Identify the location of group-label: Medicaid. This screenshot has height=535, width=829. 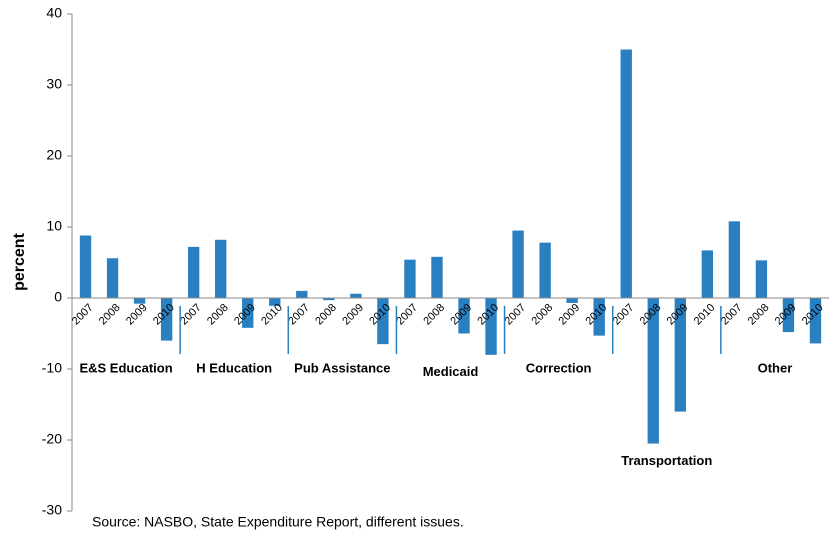
(451, 371).